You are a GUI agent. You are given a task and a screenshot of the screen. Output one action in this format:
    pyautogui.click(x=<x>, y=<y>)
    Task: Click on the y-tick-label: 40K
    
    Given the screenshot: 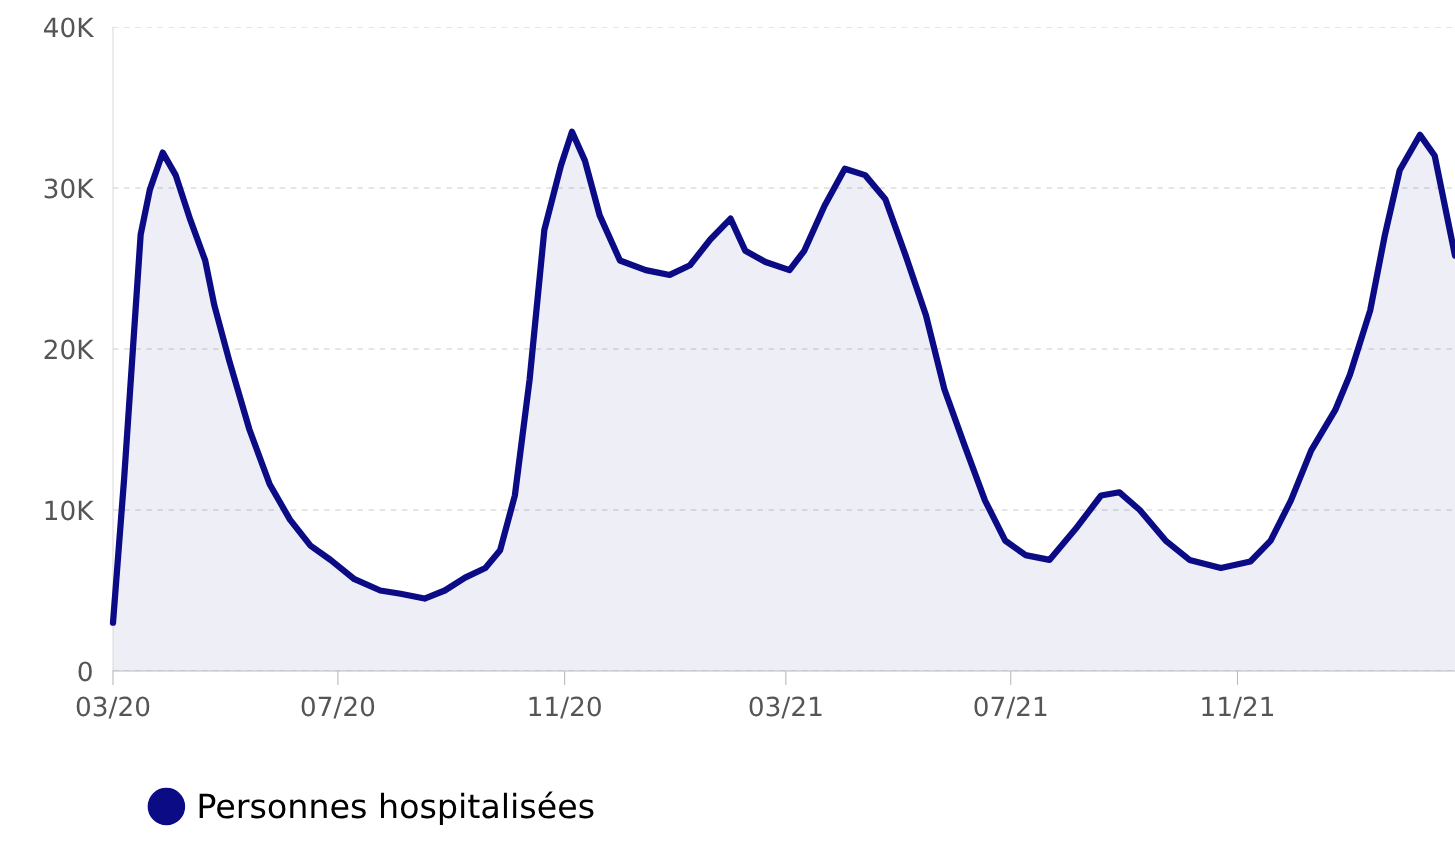 What is the action you would take?
    pyautogui.click(x=69, y=27)
    